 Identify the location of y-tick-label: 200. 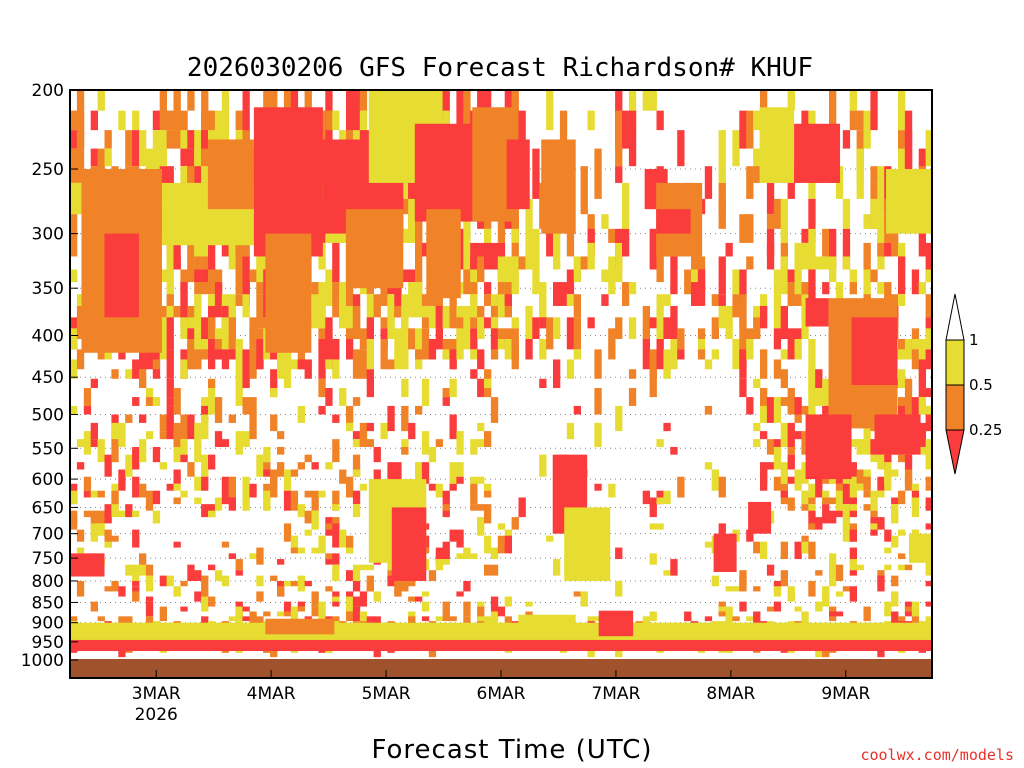
(48, 91).